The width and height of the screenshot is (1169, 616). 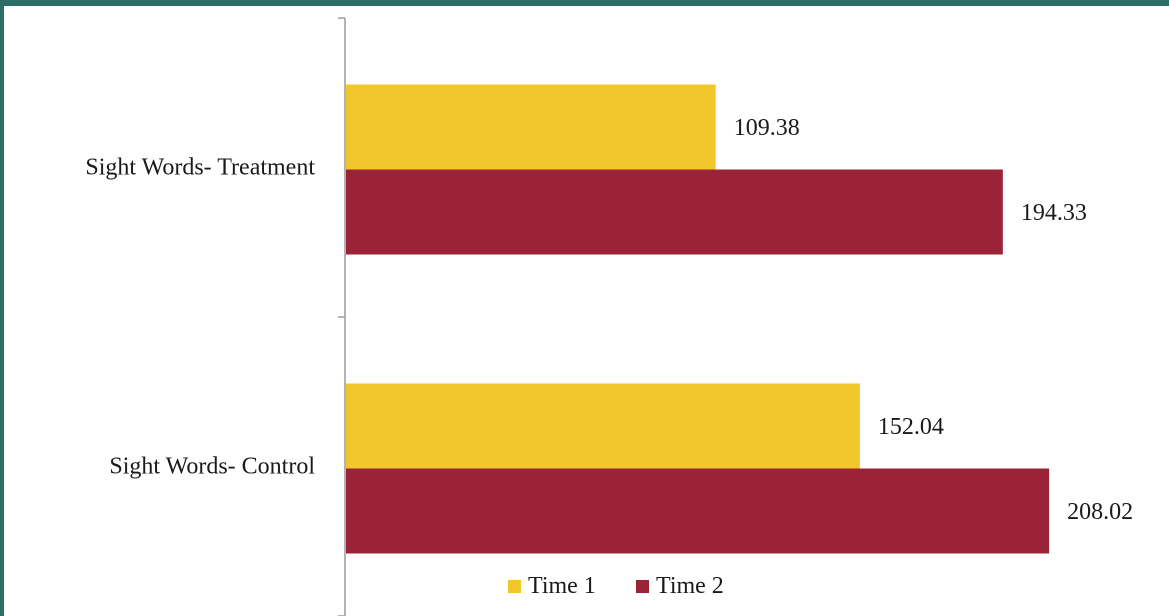 What do you see at coordinates (212, 467) in the screenshot?
I see `category-label: Sight Words- Control` at bounding box center [212, 467].